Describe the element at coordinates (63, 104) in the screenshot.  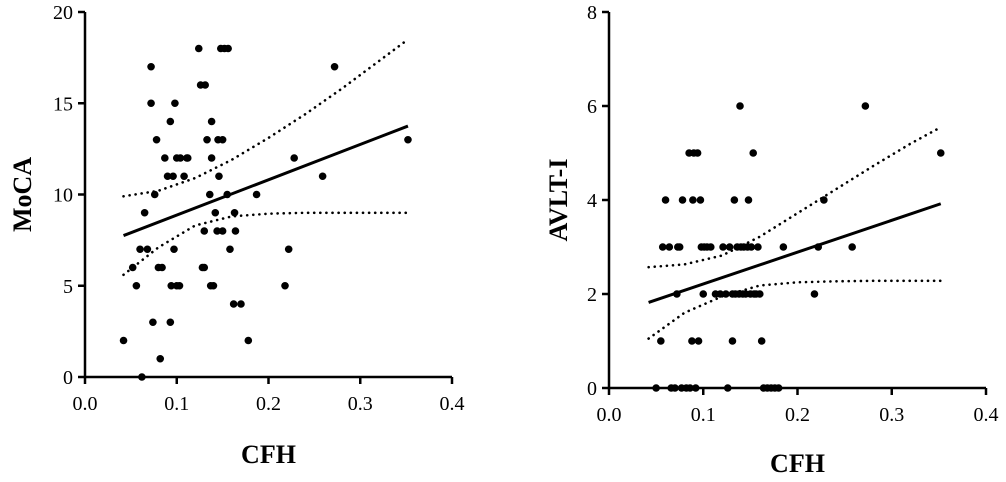
I see `y-tick-label: 15` at that location.